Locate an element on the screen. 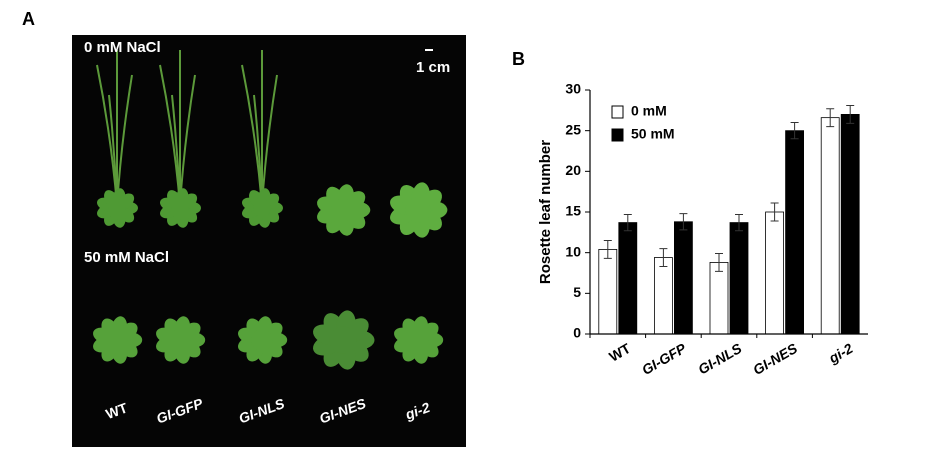 This screenshot has height=465, width=930. y-tick-label: 5 is located at coordinates (577, 292).